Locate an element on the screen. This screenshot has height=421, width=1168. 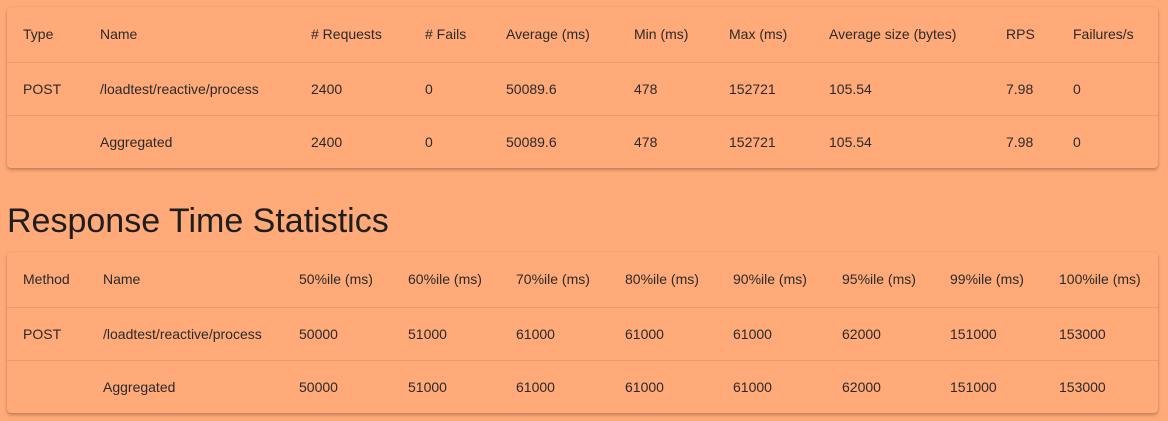
column-header-average: Average (ms) is located at coordinates (548, 34).